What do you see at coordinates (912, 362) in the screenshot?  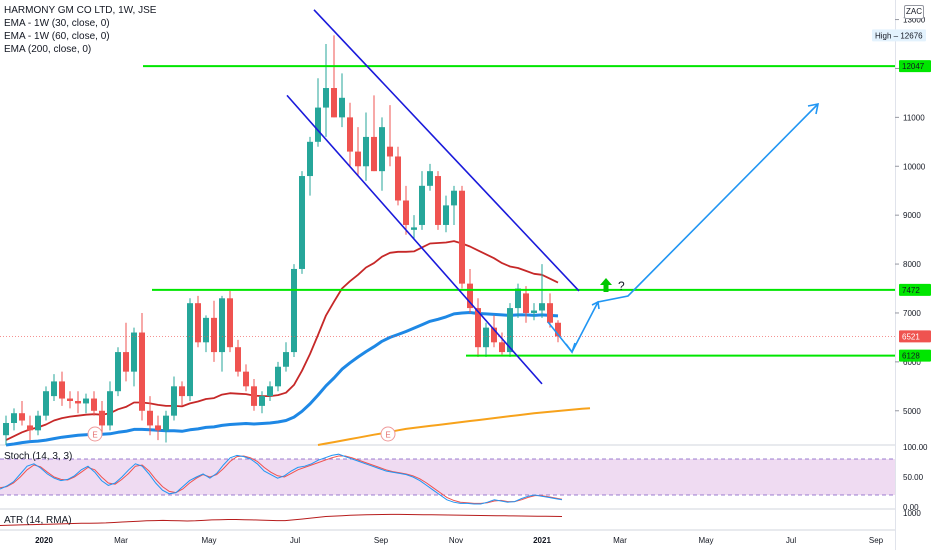 I see `y-tick-label: 6000` at bounding box center [912, 362].